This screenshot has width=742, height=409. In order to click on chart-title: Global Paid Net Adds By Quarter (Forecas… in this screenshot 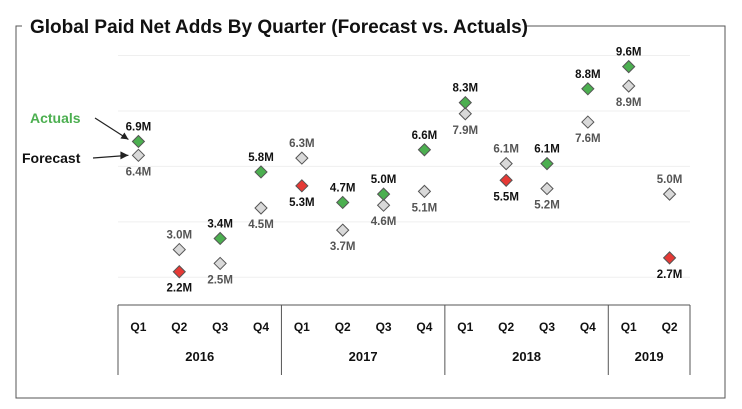, I will do `click(279, 27)`.